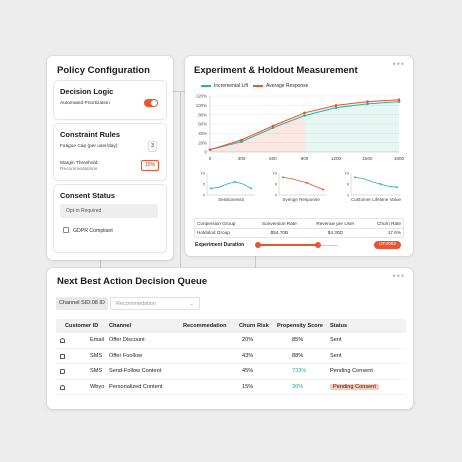 This screenshot has height=462, width=462. Describe the element at coordinates (276, 70) in the screenshot. I see `experiment-title: Experiment & Holdout Measurement` at that location.